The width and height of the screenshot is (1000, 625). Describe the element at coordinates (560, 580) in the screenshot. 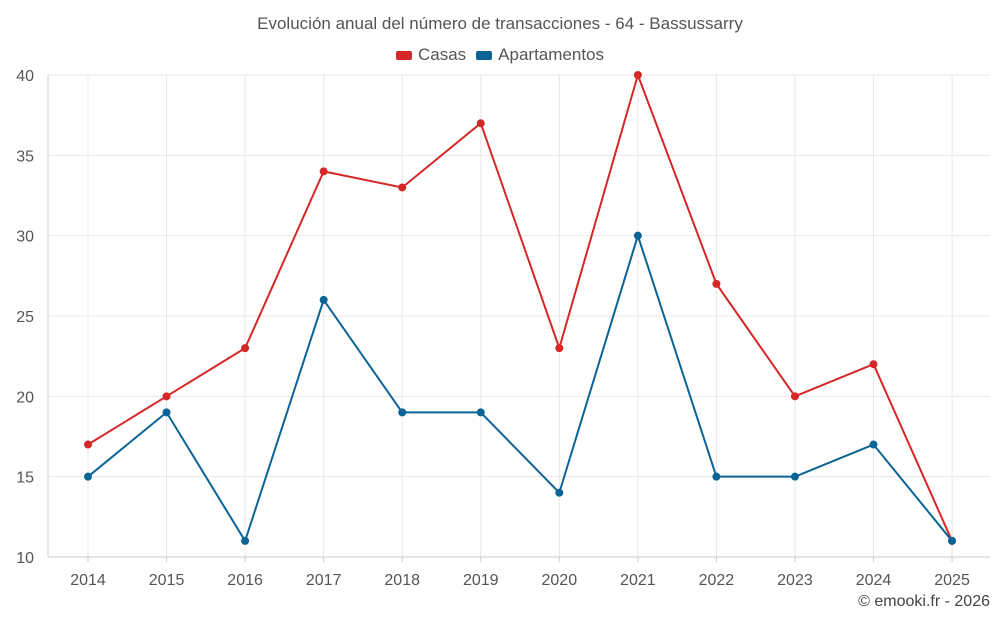

I see `x-tick-label: 2020` at that location.